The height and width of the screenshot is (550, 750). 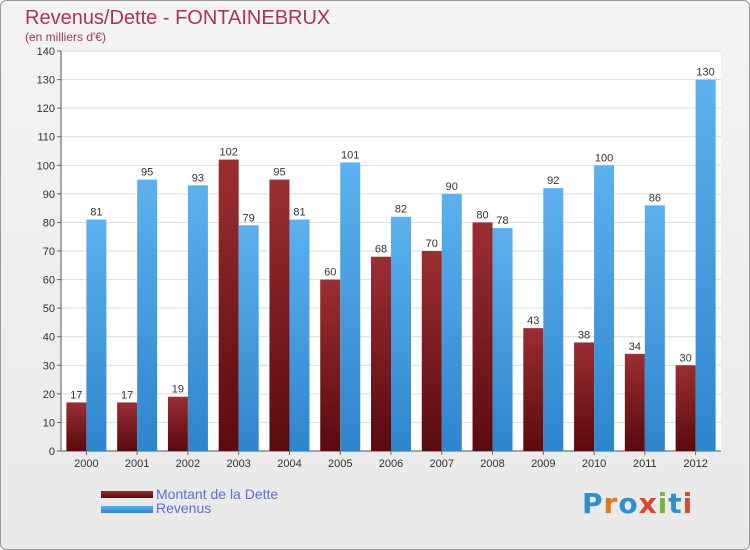 I want to click on data-label: 70, so click(x=432, y=244).